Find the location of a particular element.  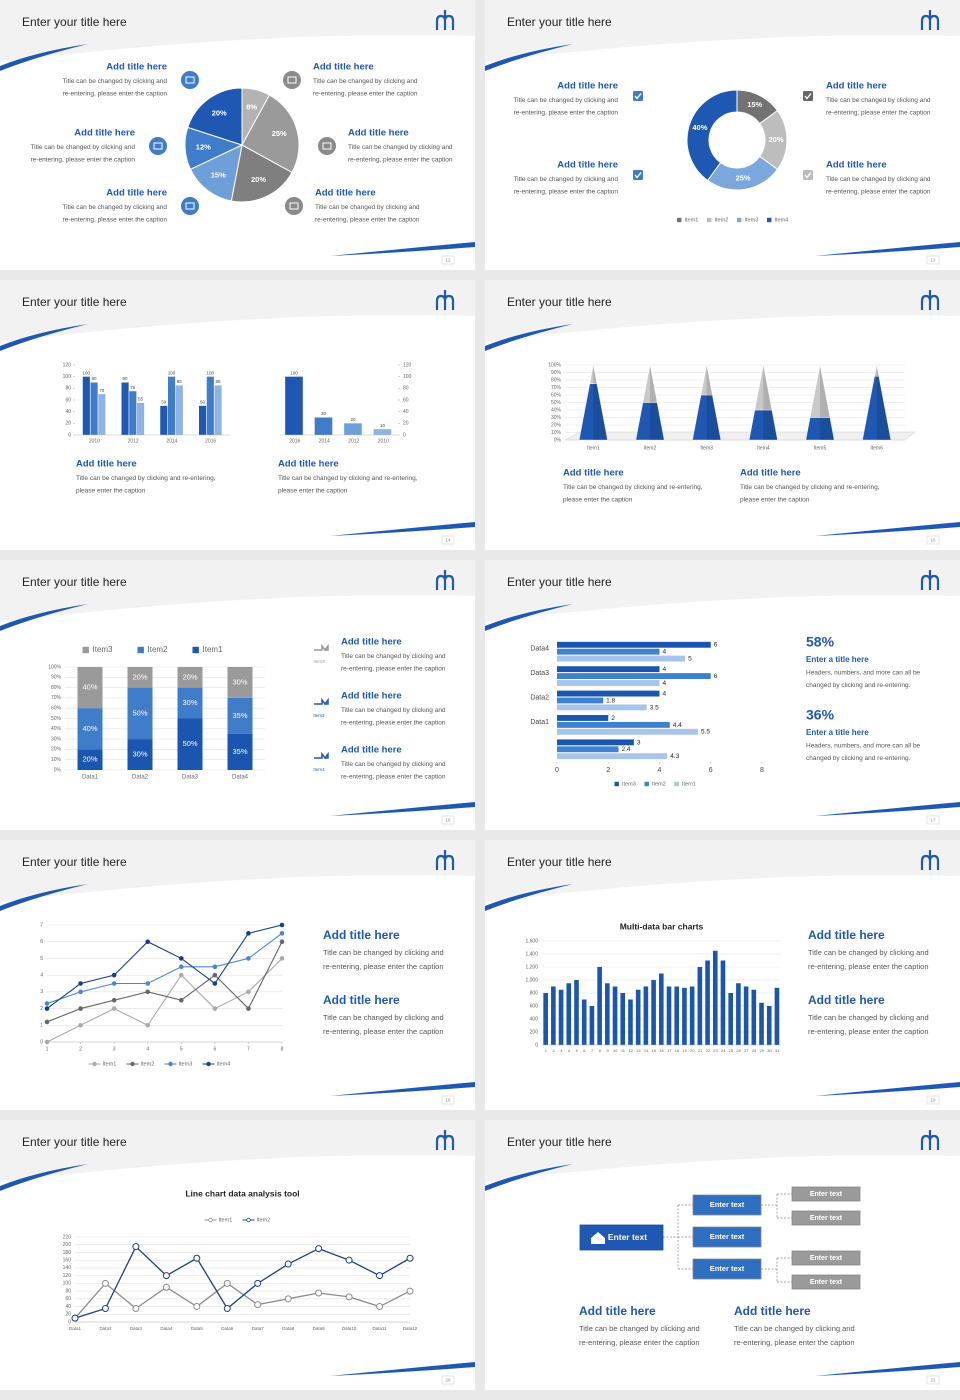

y-tick-label: 90% is located at coordinates (56, 678).